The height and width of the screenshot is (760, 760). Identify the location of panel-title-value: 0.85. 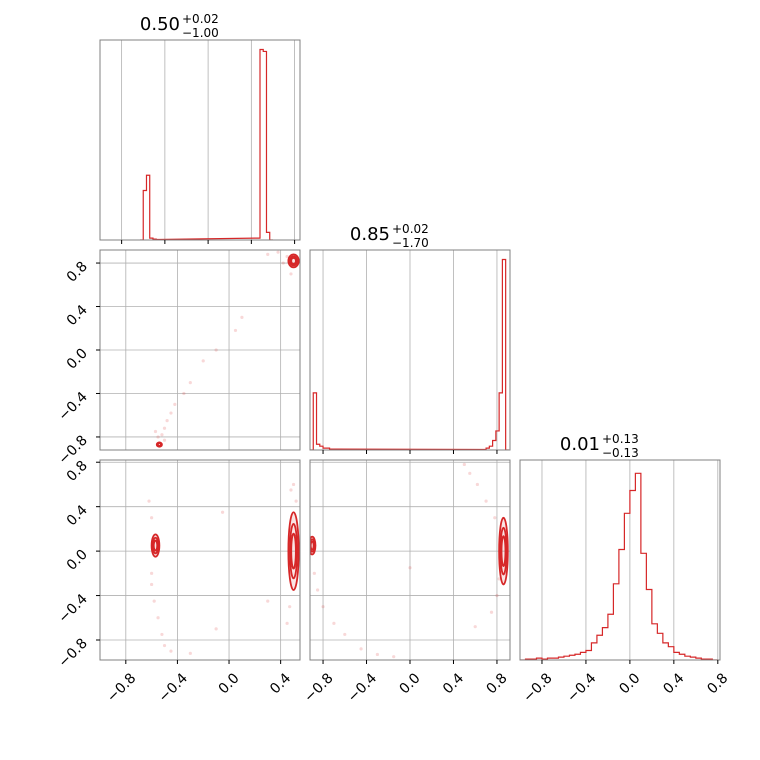
(370, 234).